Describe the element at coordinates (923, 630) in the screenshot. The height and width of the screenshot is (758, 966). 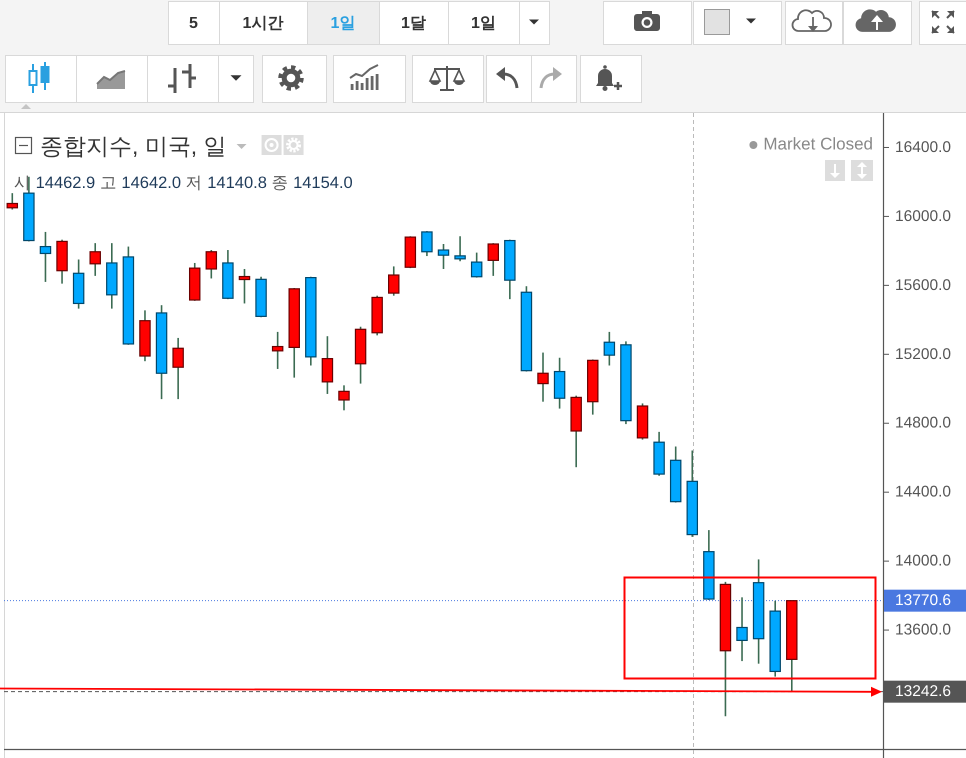
I see `y-tick-label: 13600.0` at that location.